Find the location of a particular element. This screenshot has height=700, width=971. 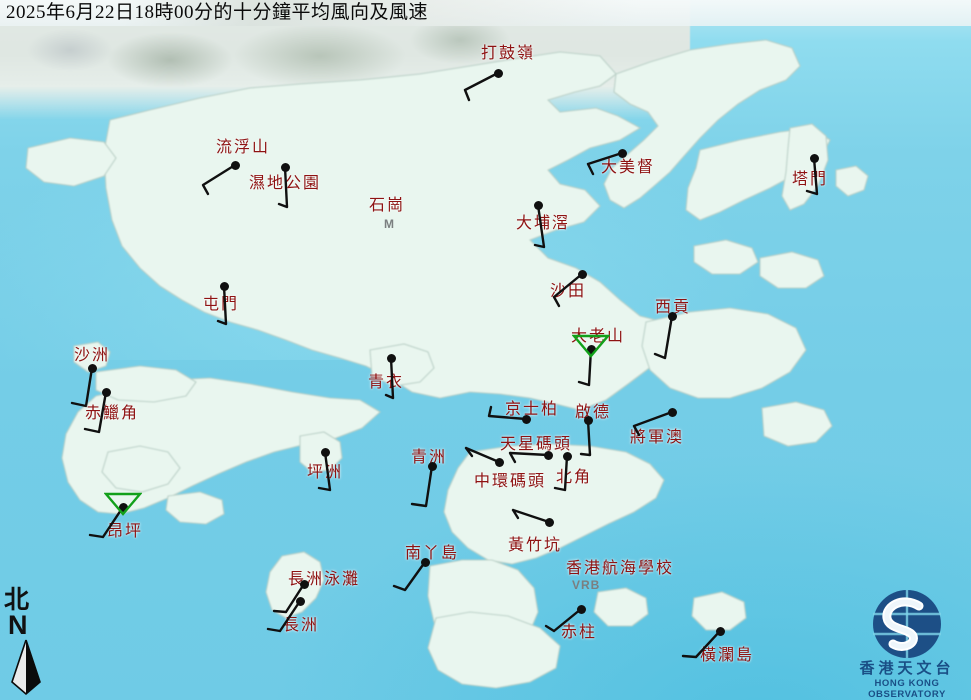

station-name-label: 南丫島 is located at coordinates (432, 553).